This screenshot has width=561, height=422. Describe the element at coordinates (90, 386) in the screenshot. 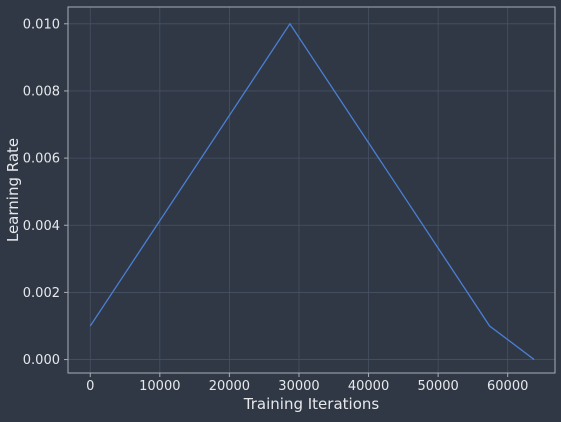

I see `x-tick-label: 0` at that location.